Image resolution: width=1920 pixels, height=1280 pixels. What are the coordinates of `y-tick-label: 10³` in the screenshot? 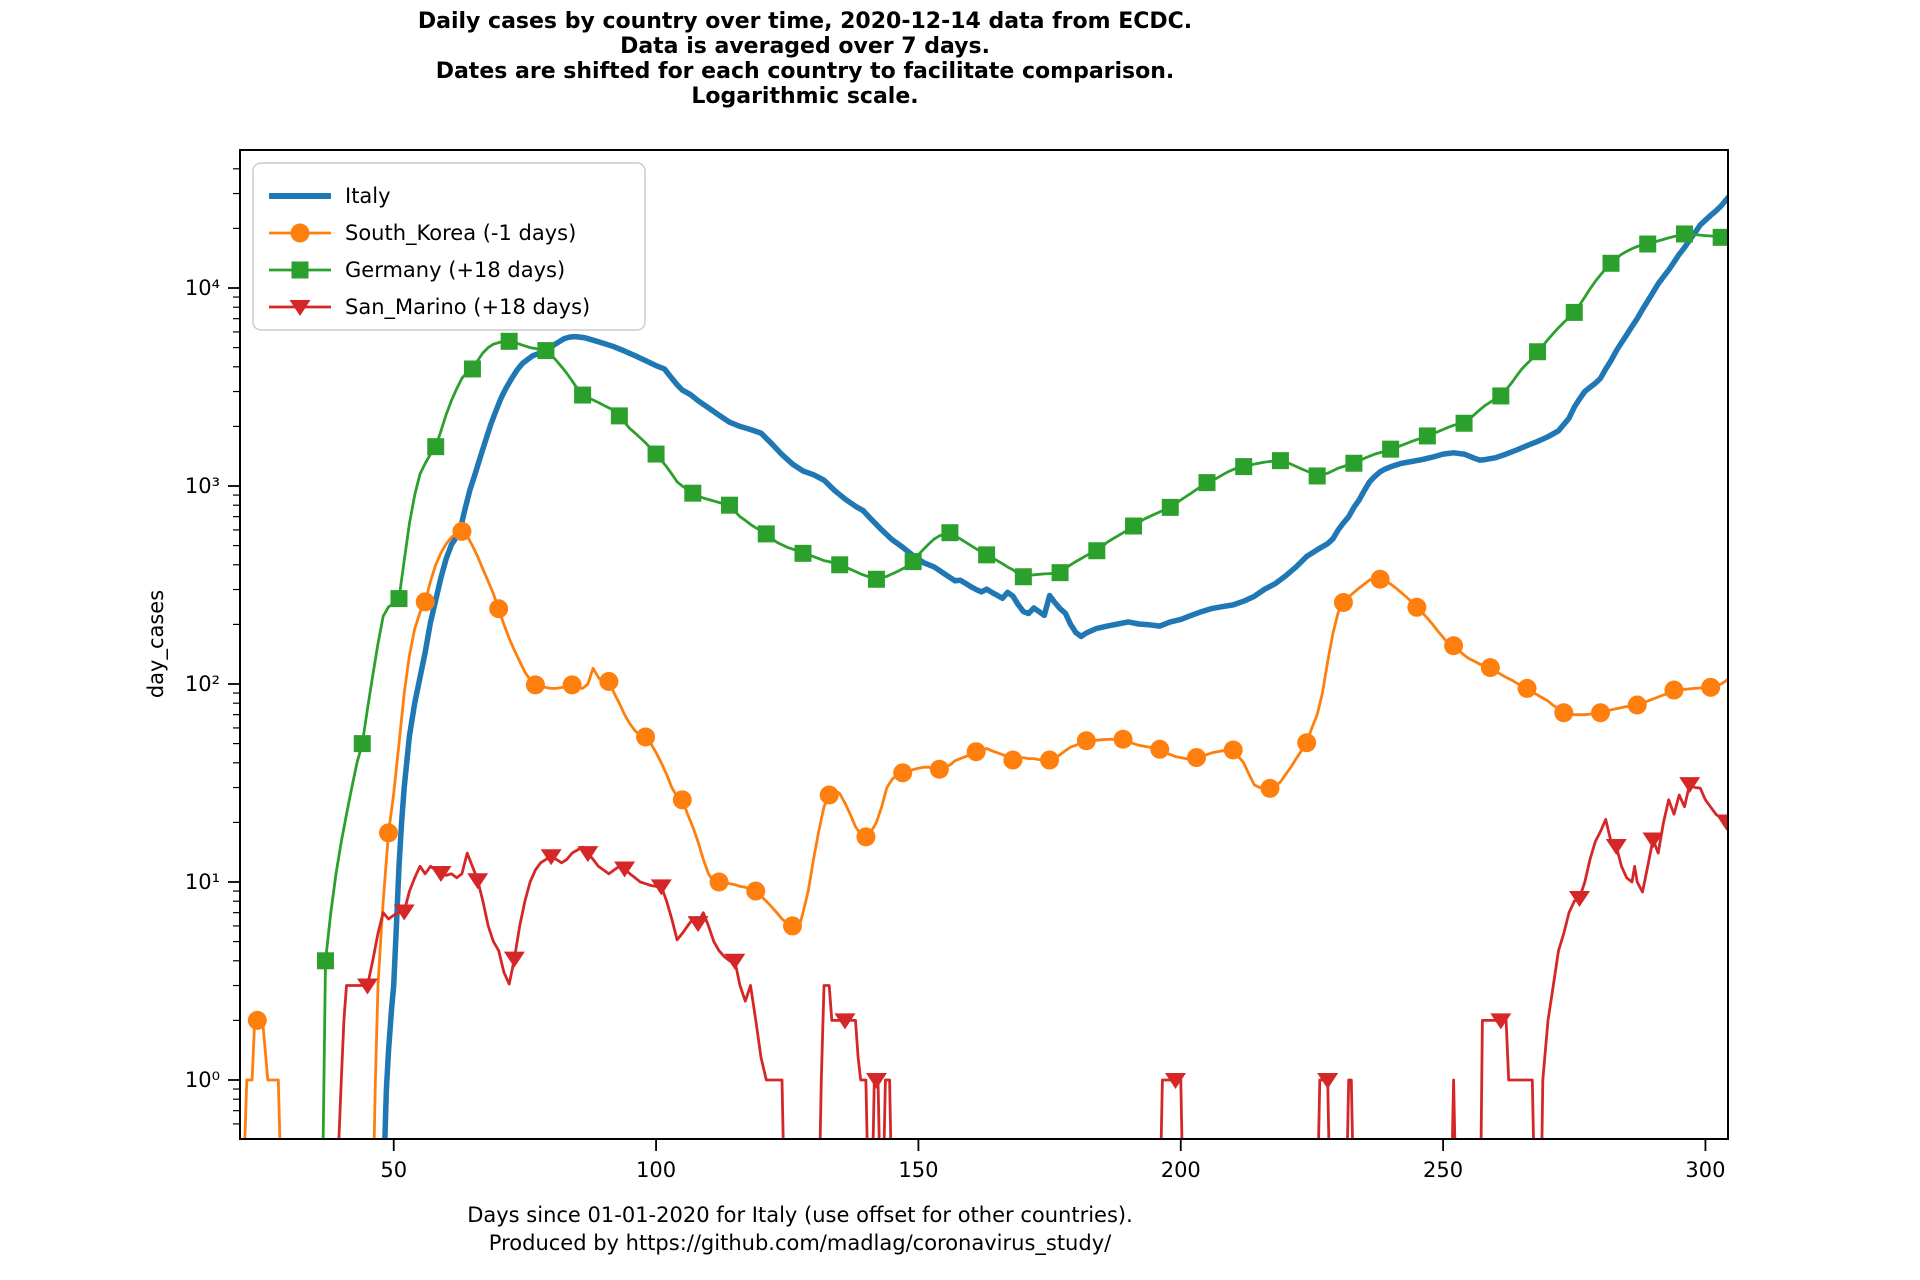 It's located at (202, 486).